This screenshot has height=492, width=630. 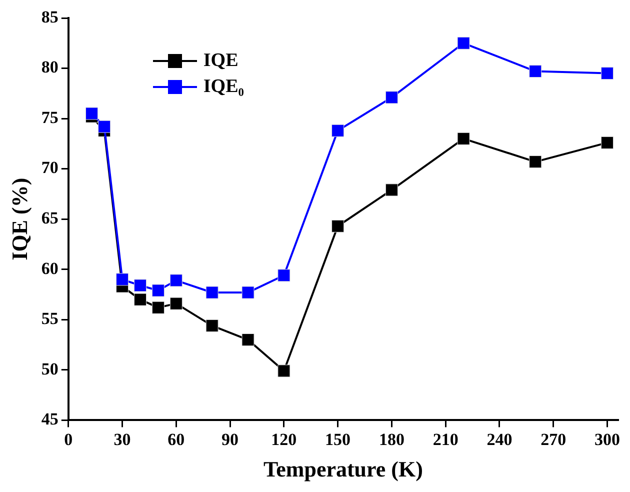 I want to click on x-tick-label: 120, so click(x=284, y=439).